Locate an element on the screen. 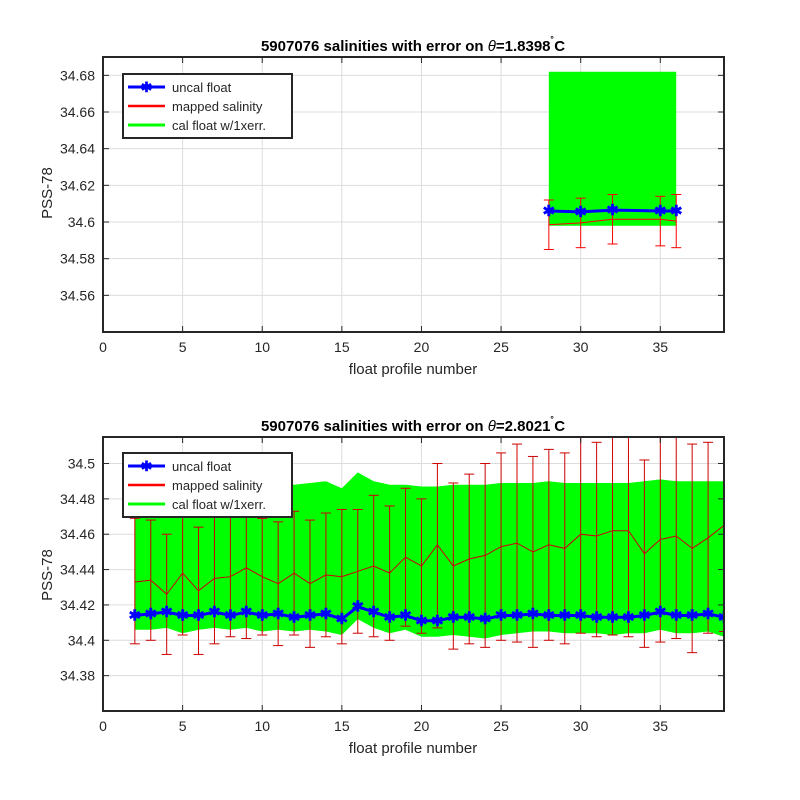 This screenshot has width=800, height=800. y-tick-label: 34.48 is located at coordinates (77, 499).